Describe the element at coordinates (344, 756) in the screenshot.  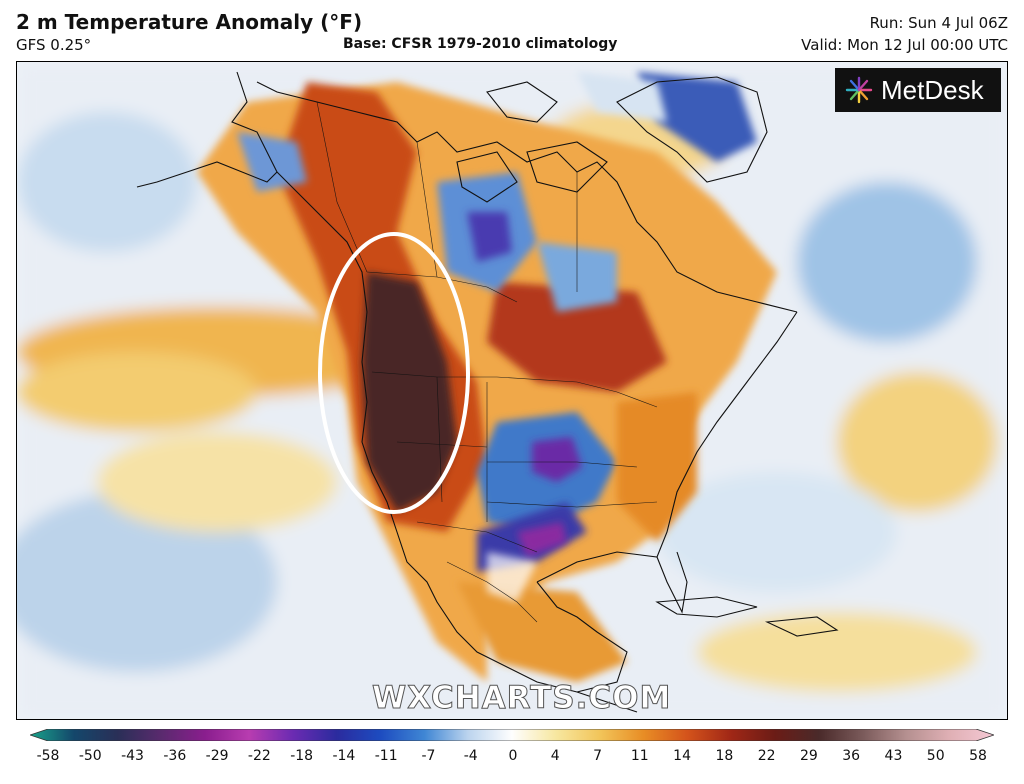
I see `color-scale-tick-label: -14` at that location.